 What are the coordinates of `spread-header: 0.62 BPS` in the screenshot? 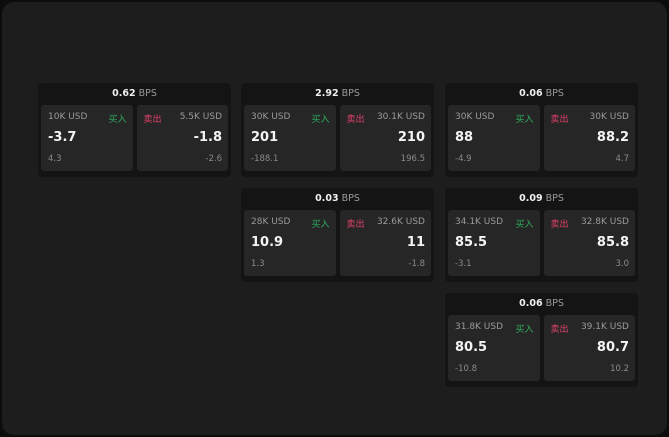 It's located at (134, 94).